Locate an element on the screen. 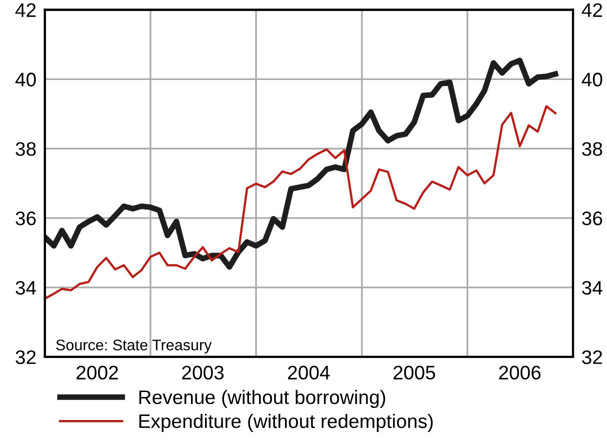 The height and width of the screenshot is (445, 607). x-tick-label: 2006 is located at coordinates (520, 373).